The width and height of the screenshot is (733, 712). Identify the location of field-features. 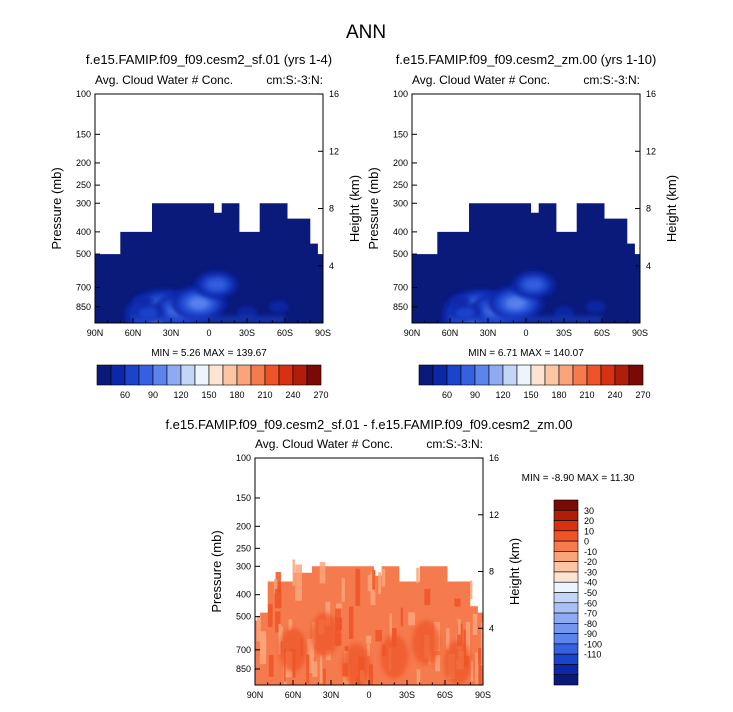
(523, 296).